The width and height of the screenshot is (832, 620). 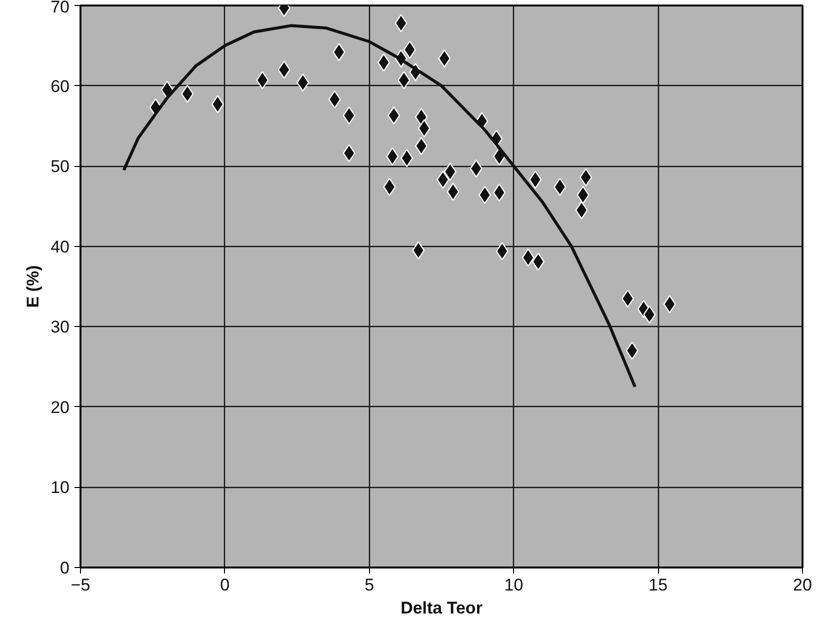 I want to click on y-tick-label: 0, so click(x=65, y=568).